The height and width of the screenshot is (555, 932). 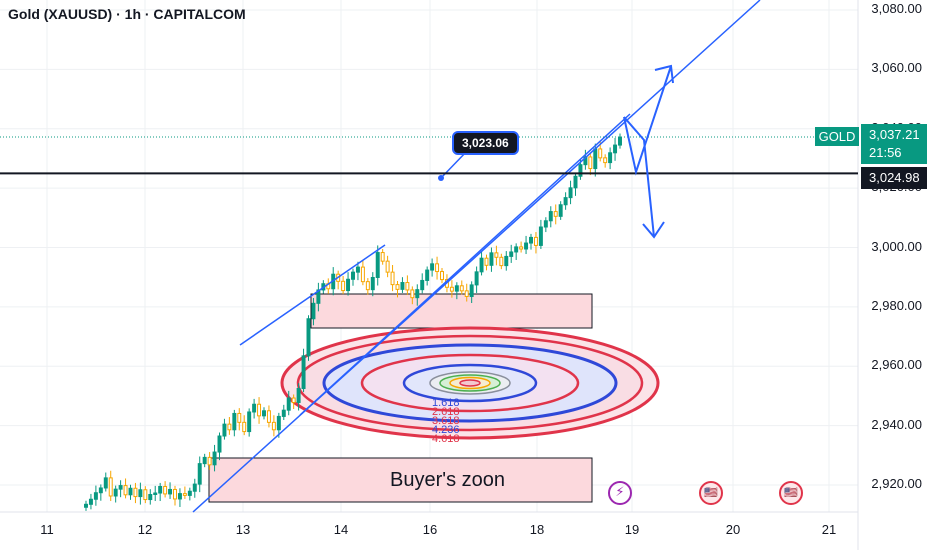 I want to click on hline-price-tag: 3,024.98, so click(x=894, y=178).